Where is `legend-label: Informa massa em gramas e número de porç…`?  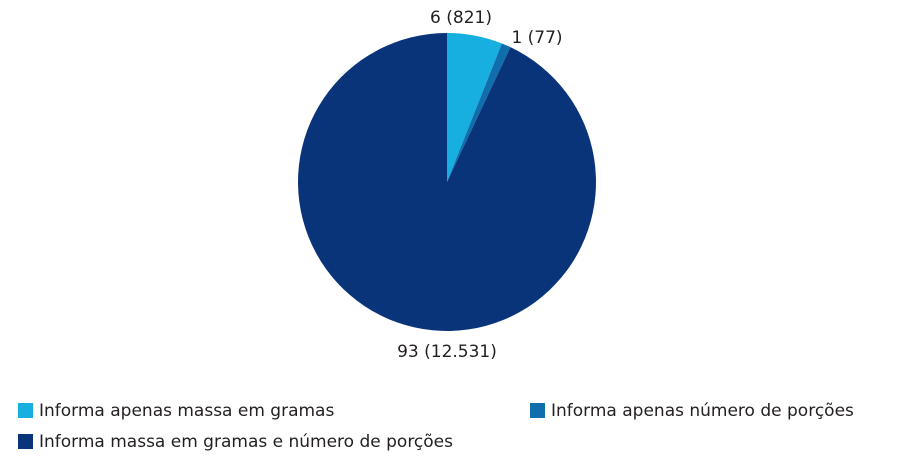 legend-label: Informa massa em gramas e número de porç… is located at coordinates (246, 442).